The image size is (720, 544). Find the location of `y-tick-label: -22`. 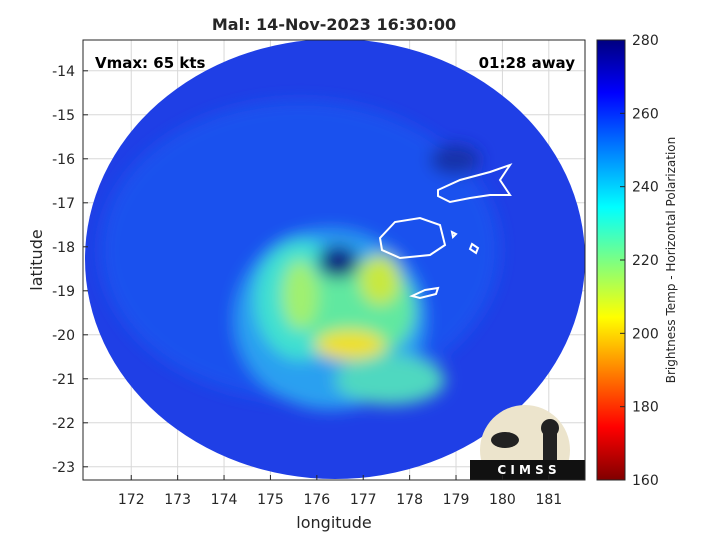

y-tick-label: -22 is located at coordinates (63, 424).